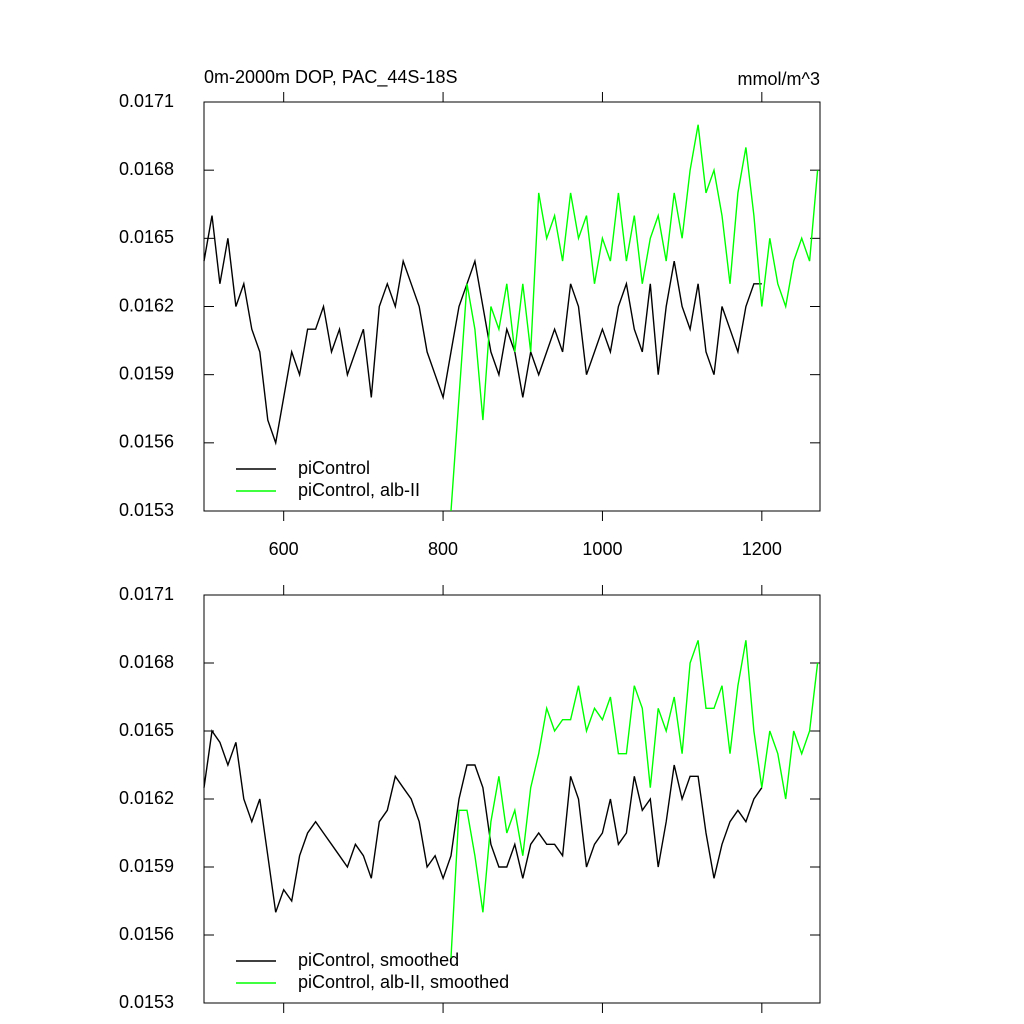 This screenshot has height=1024, width=1024. I want to click on x-tick-label: 800, so click(443, 549).